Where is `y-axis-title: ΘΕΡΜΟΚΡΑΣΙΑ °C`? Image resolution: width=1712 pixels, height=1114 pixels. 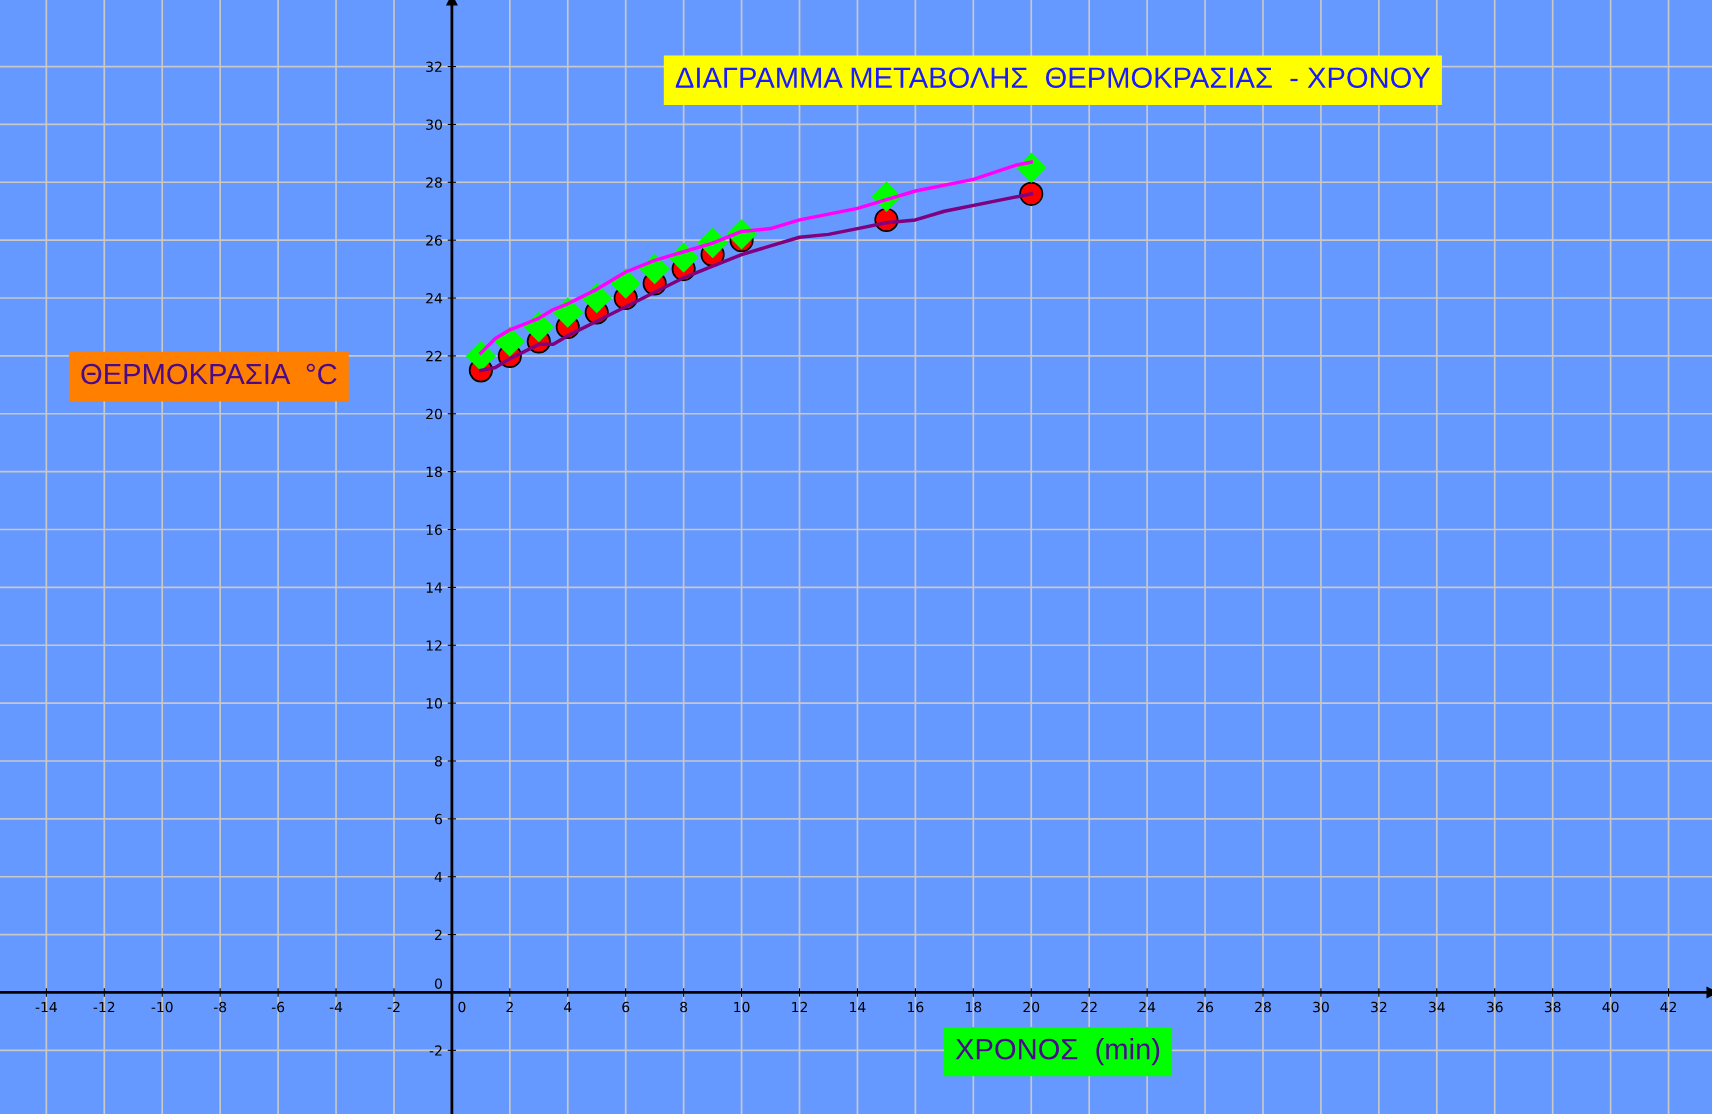 y-axis-title: ΘΕΡΜΟΚΡΑΣΙΑ °C is located at coordinates (209, 374).